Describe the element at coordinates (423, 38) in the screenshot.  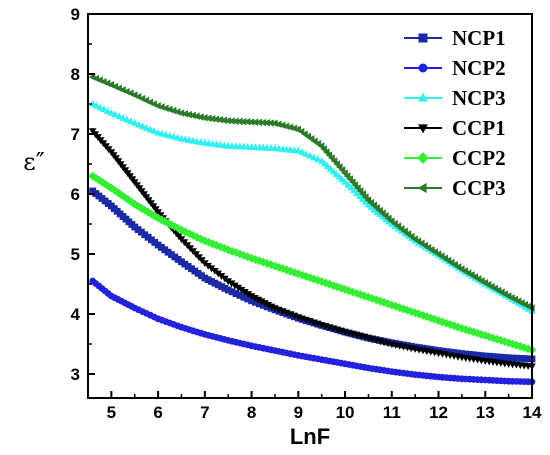
I see `legend-marker-ncp1` at that location.